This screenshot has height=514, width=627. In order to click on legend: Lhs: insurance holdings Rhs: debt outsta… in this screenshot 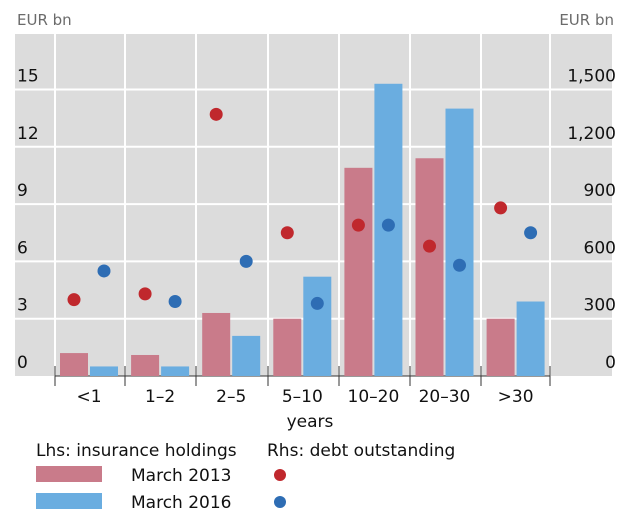, I will do `click(245, 477)`.